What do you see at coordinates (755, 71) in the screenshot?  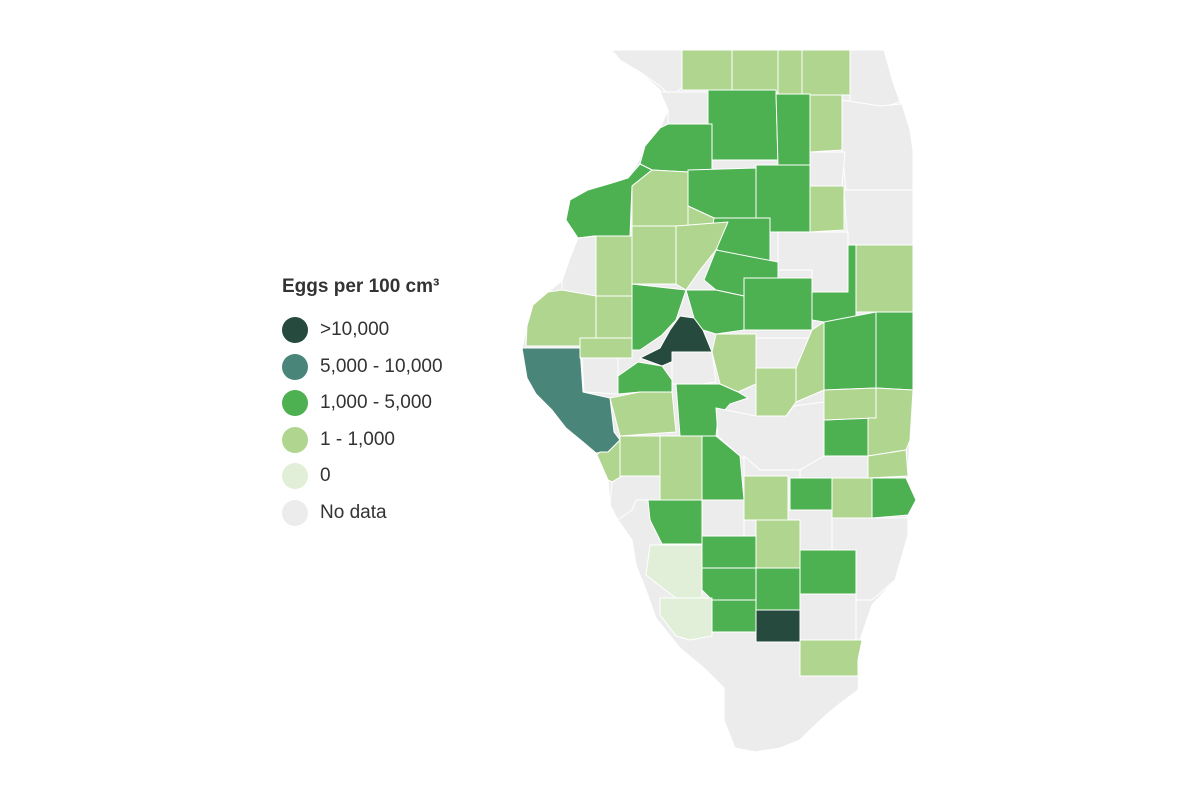 I see `county-winnebago` at bounding box center [755, 71].